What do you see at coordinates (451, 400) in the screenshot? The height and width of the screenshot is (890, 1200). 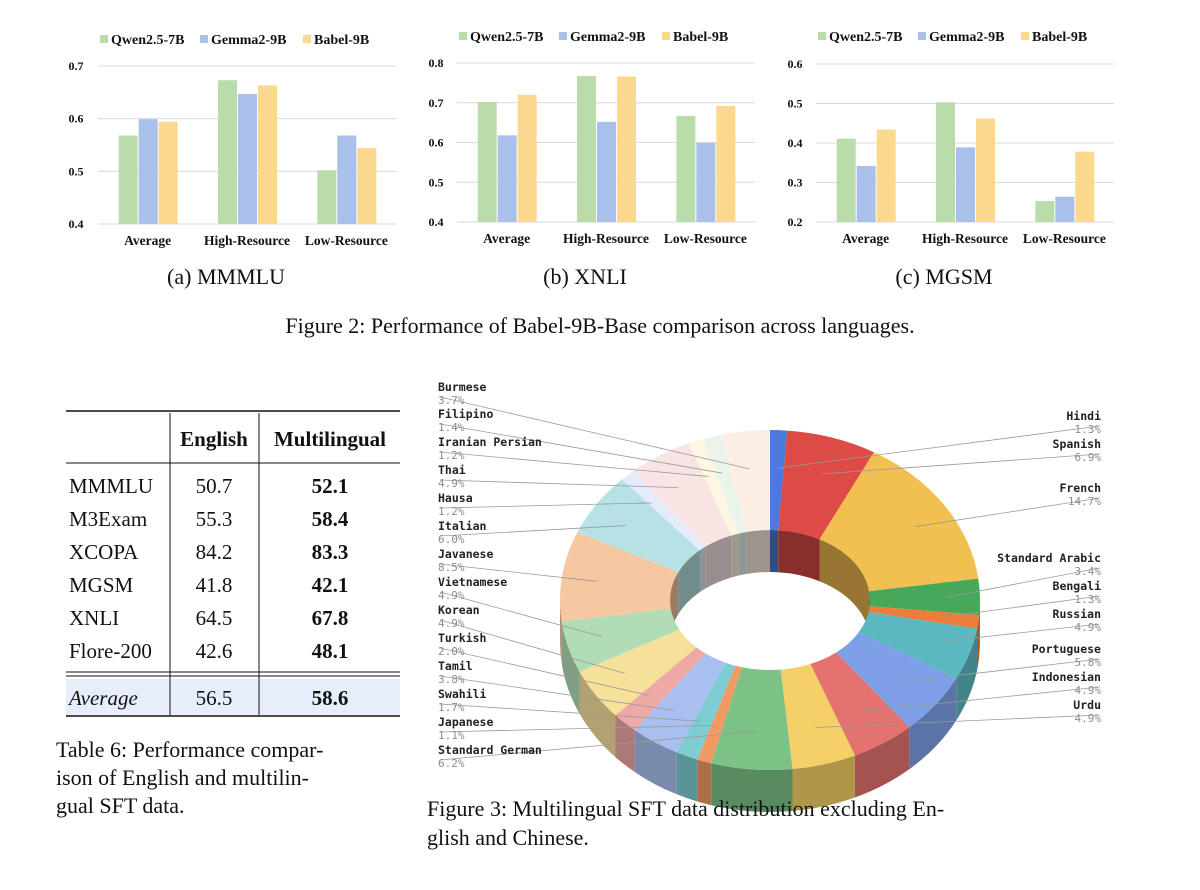 I see `slice-percent: 3.7%` at bounding box center [451, 400].